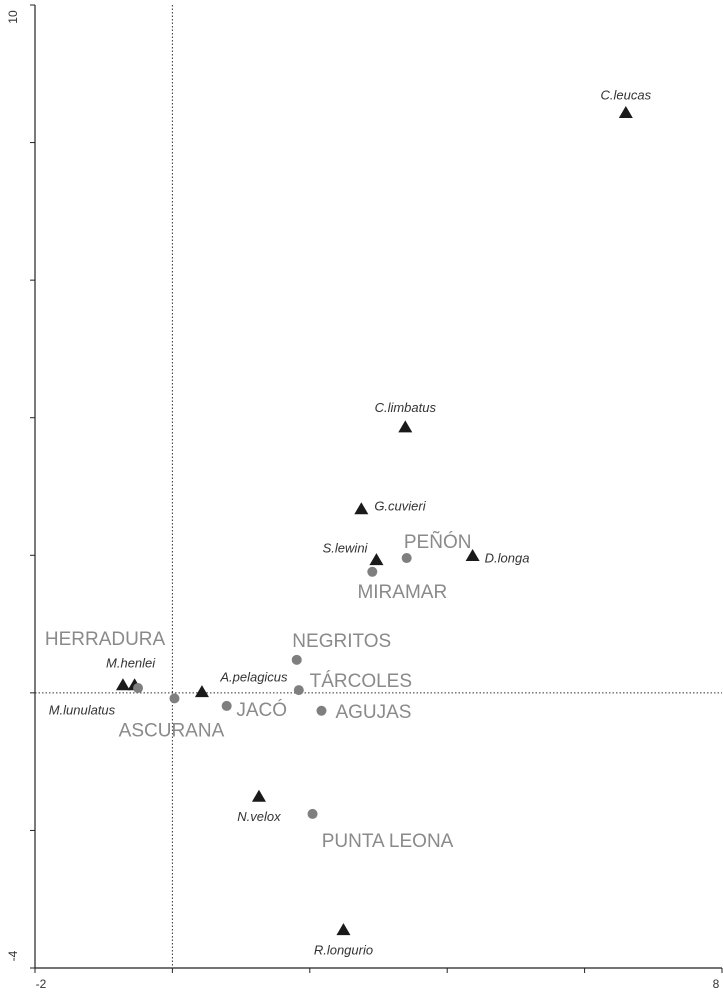 This screenshot has width=723, height=997. What do you see at coordinates (253, 677) in the screenshot?
I see `species-label: A.pelagicus` at bounding box center [253, 677].